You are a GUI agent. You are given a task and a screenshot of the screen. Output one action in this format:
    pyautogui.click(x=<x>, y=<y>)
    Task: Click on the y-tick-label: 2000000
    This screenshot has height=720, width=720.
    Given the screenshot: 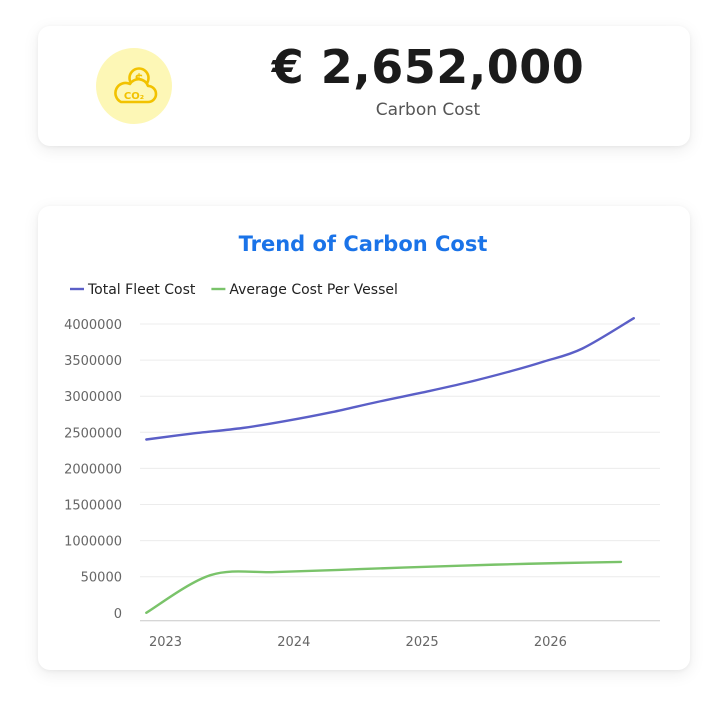 What is the action you would take?
    pyautogui.click(x=93, y=469)
    